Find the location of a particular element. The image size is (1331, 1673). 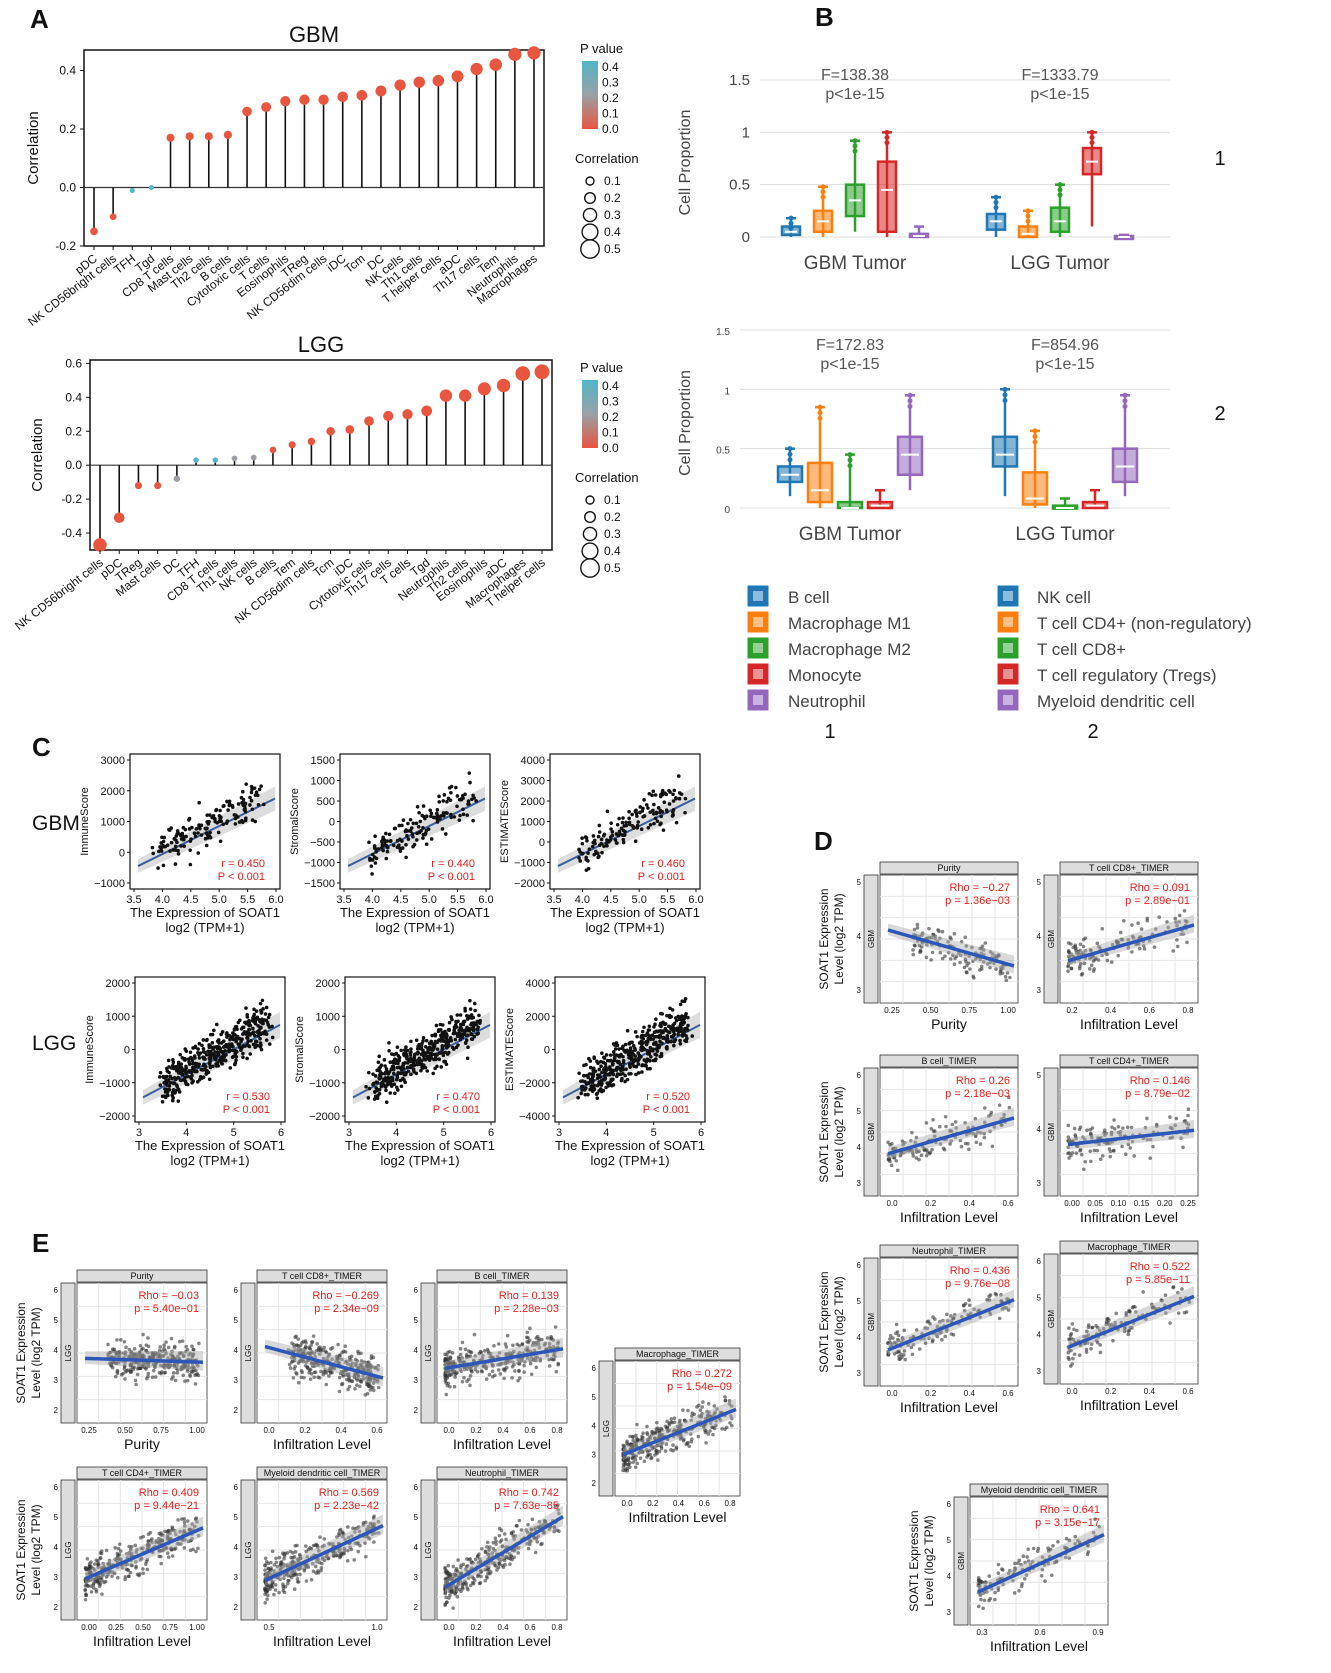

y-tick-label: −2000 is located at coordinates (534, 1084).